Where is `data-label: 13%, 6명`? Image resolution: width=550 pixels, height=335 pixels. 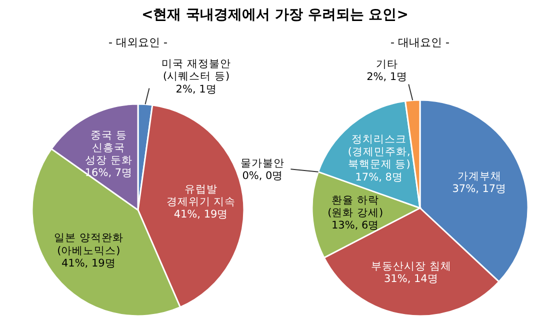
data-label: 13%, 6명 is located at coordinates (356, 226).